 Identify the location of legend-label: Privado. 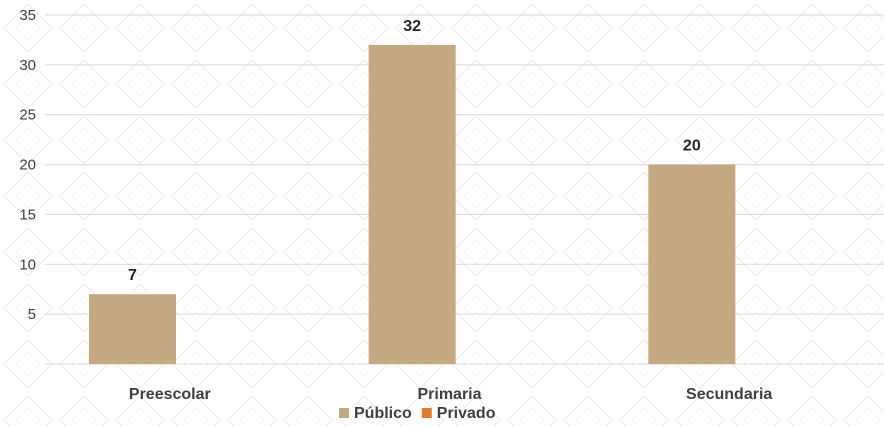
(466, 413).